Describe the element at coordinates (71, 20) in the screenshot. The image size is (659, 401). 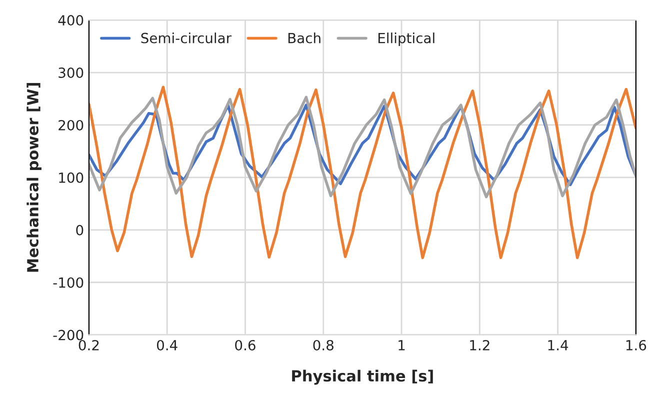
I see `y-tick-label: 400` at that location.